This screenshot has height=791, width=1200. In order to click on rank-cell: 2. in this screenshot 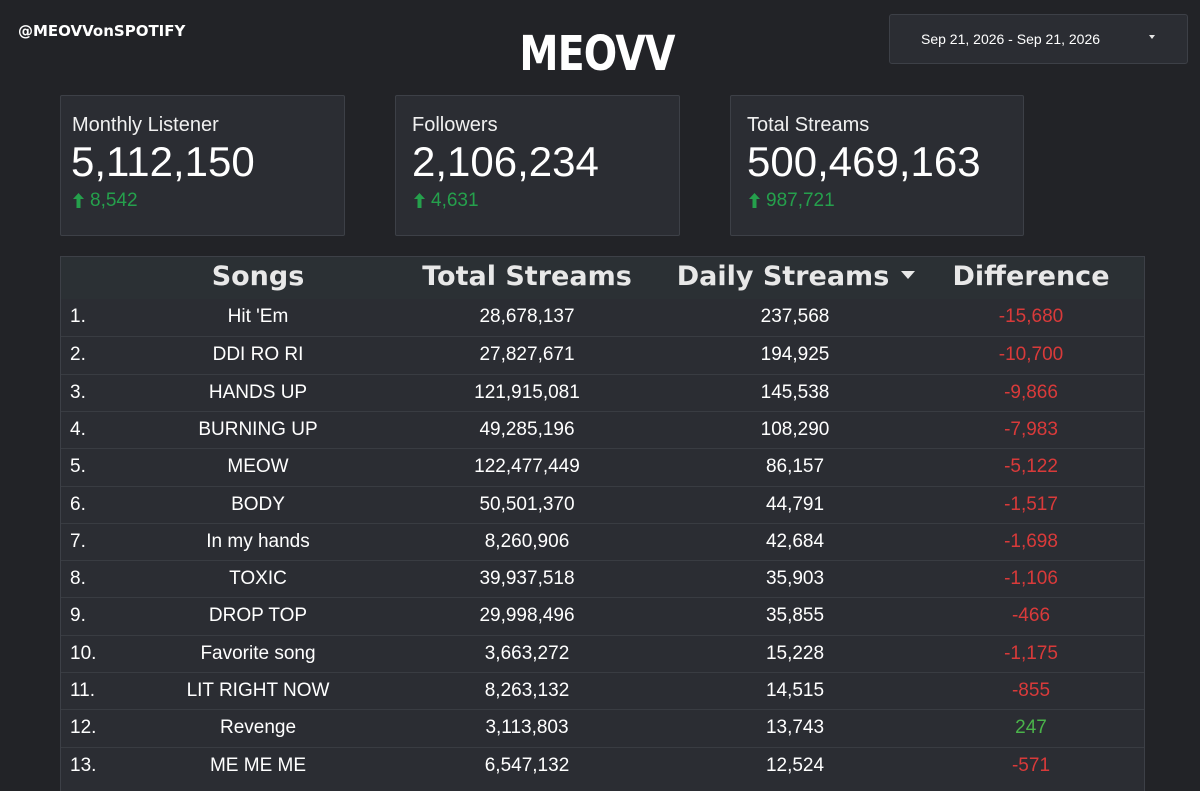, I will do `click(78, 355)`.